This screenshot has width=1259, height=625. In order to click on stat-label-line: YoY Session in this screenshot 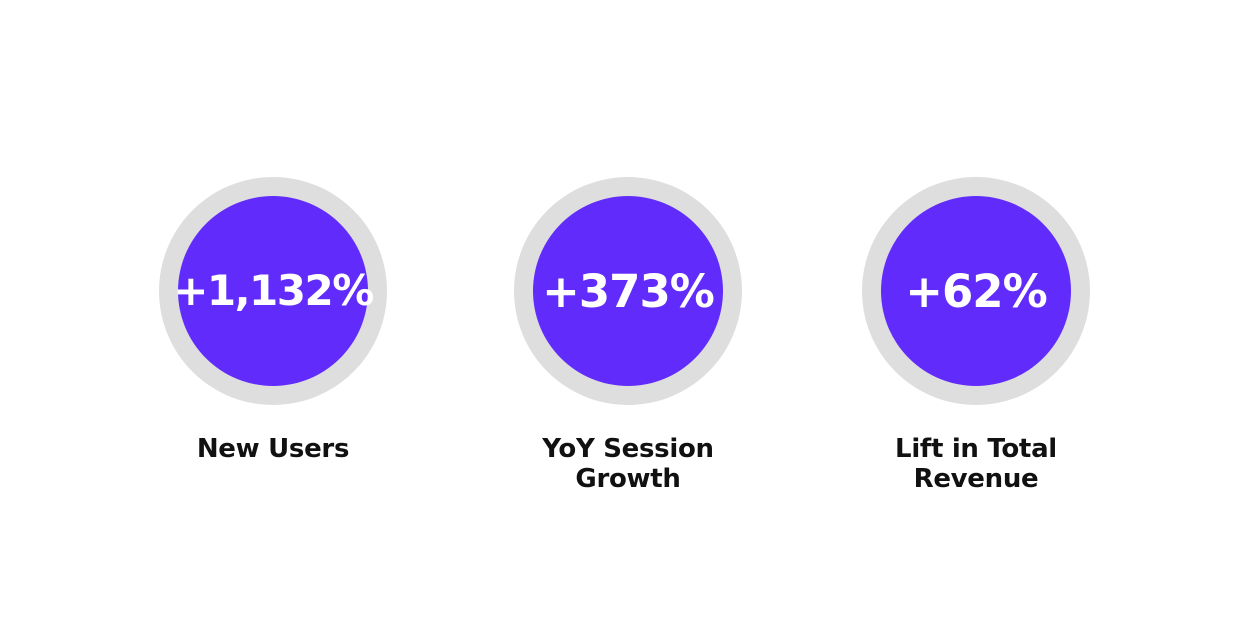, I will do `click(628, 449)`.